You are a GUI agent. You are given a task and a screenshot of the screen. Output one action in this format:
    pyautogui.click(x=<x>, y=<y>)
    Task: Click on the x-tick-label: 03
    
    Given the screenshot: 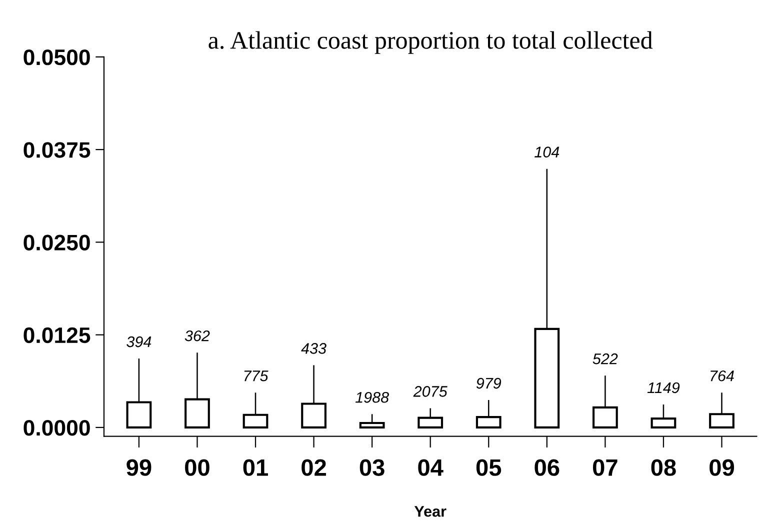 What is the action you would take?
    pyautogui.click(x=372, y=467)
    